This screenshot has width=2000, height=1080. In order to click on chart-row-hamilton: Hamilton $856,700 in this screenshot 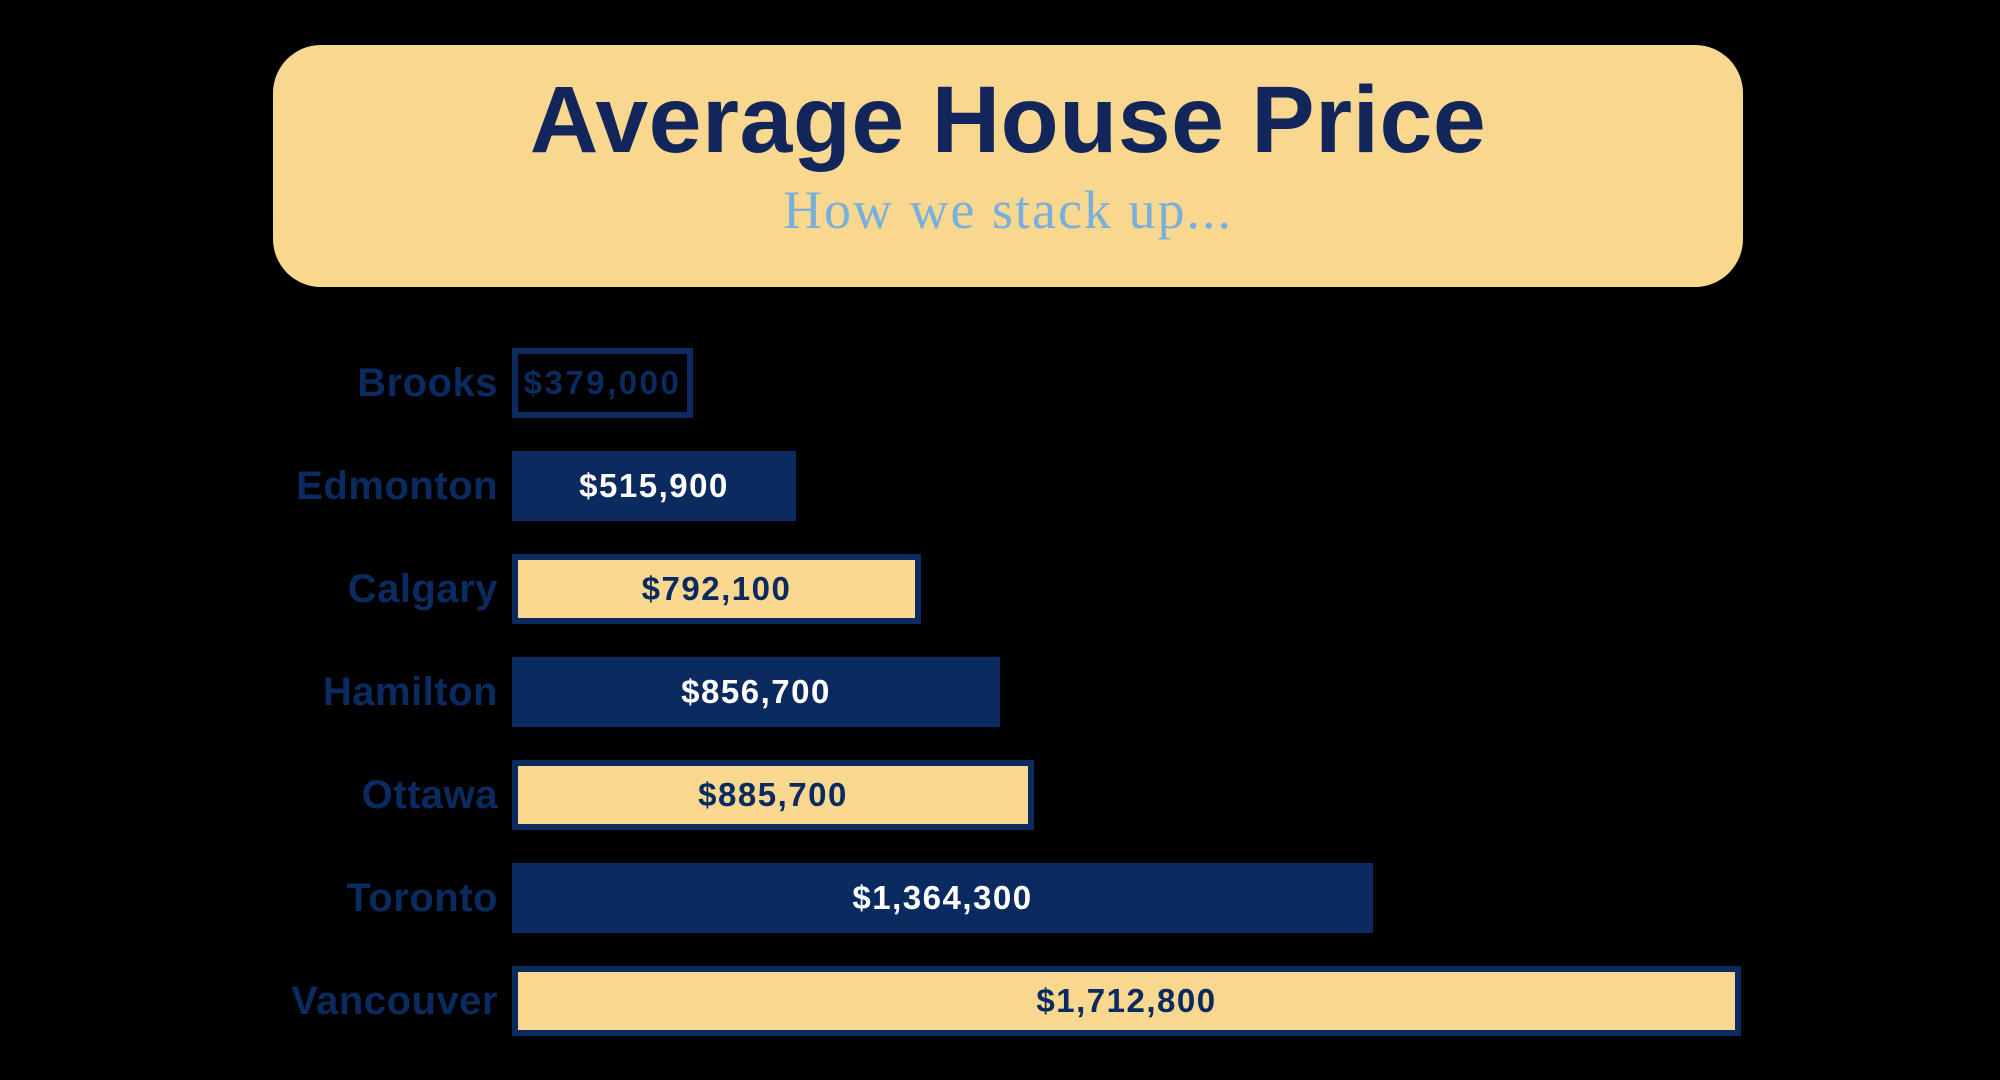, I will do `click(1000, 692)`.